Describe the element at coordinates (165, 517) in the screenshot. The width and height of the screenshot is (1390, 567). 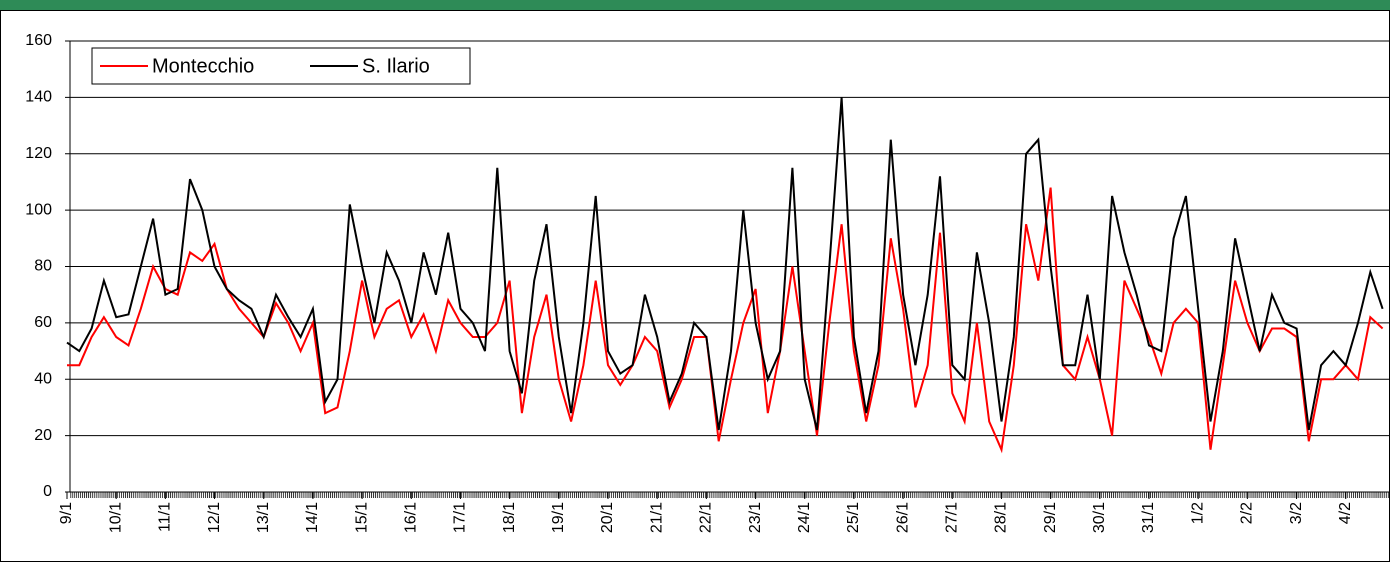
I see `x-tick-label: 11/1` at that location.